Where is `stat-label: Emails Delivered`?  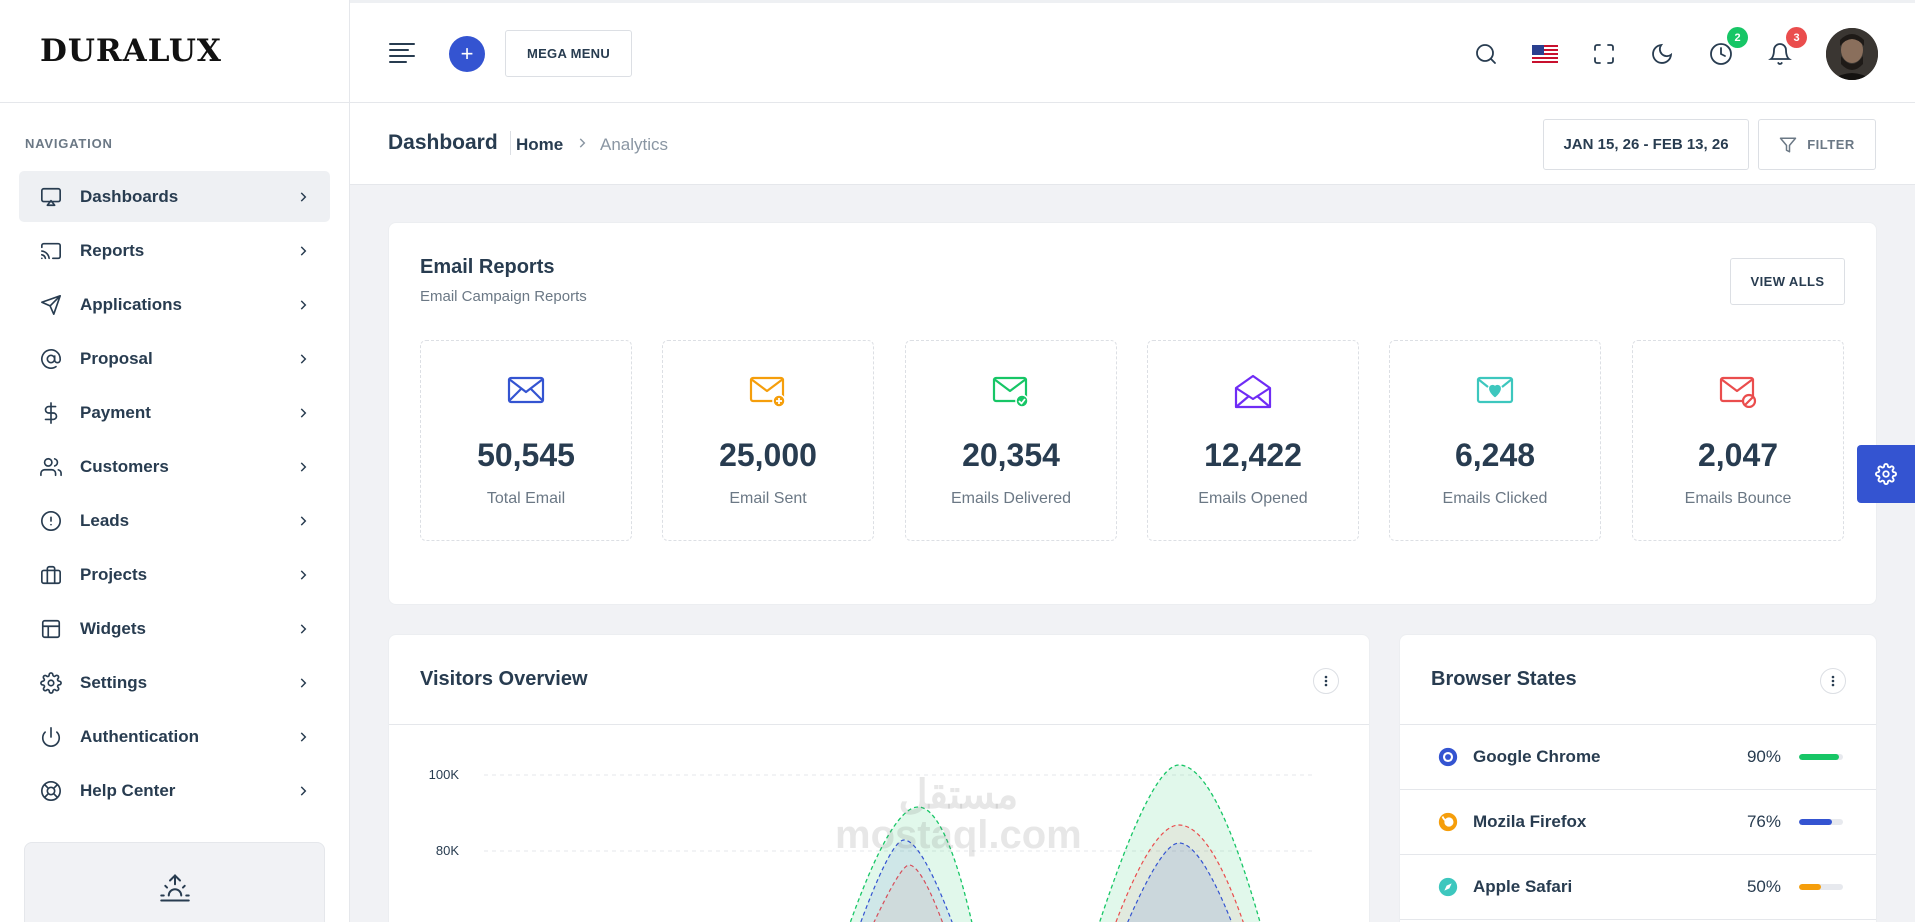
stat-label: Emails Delivered is located at coordinates (1011, 498).